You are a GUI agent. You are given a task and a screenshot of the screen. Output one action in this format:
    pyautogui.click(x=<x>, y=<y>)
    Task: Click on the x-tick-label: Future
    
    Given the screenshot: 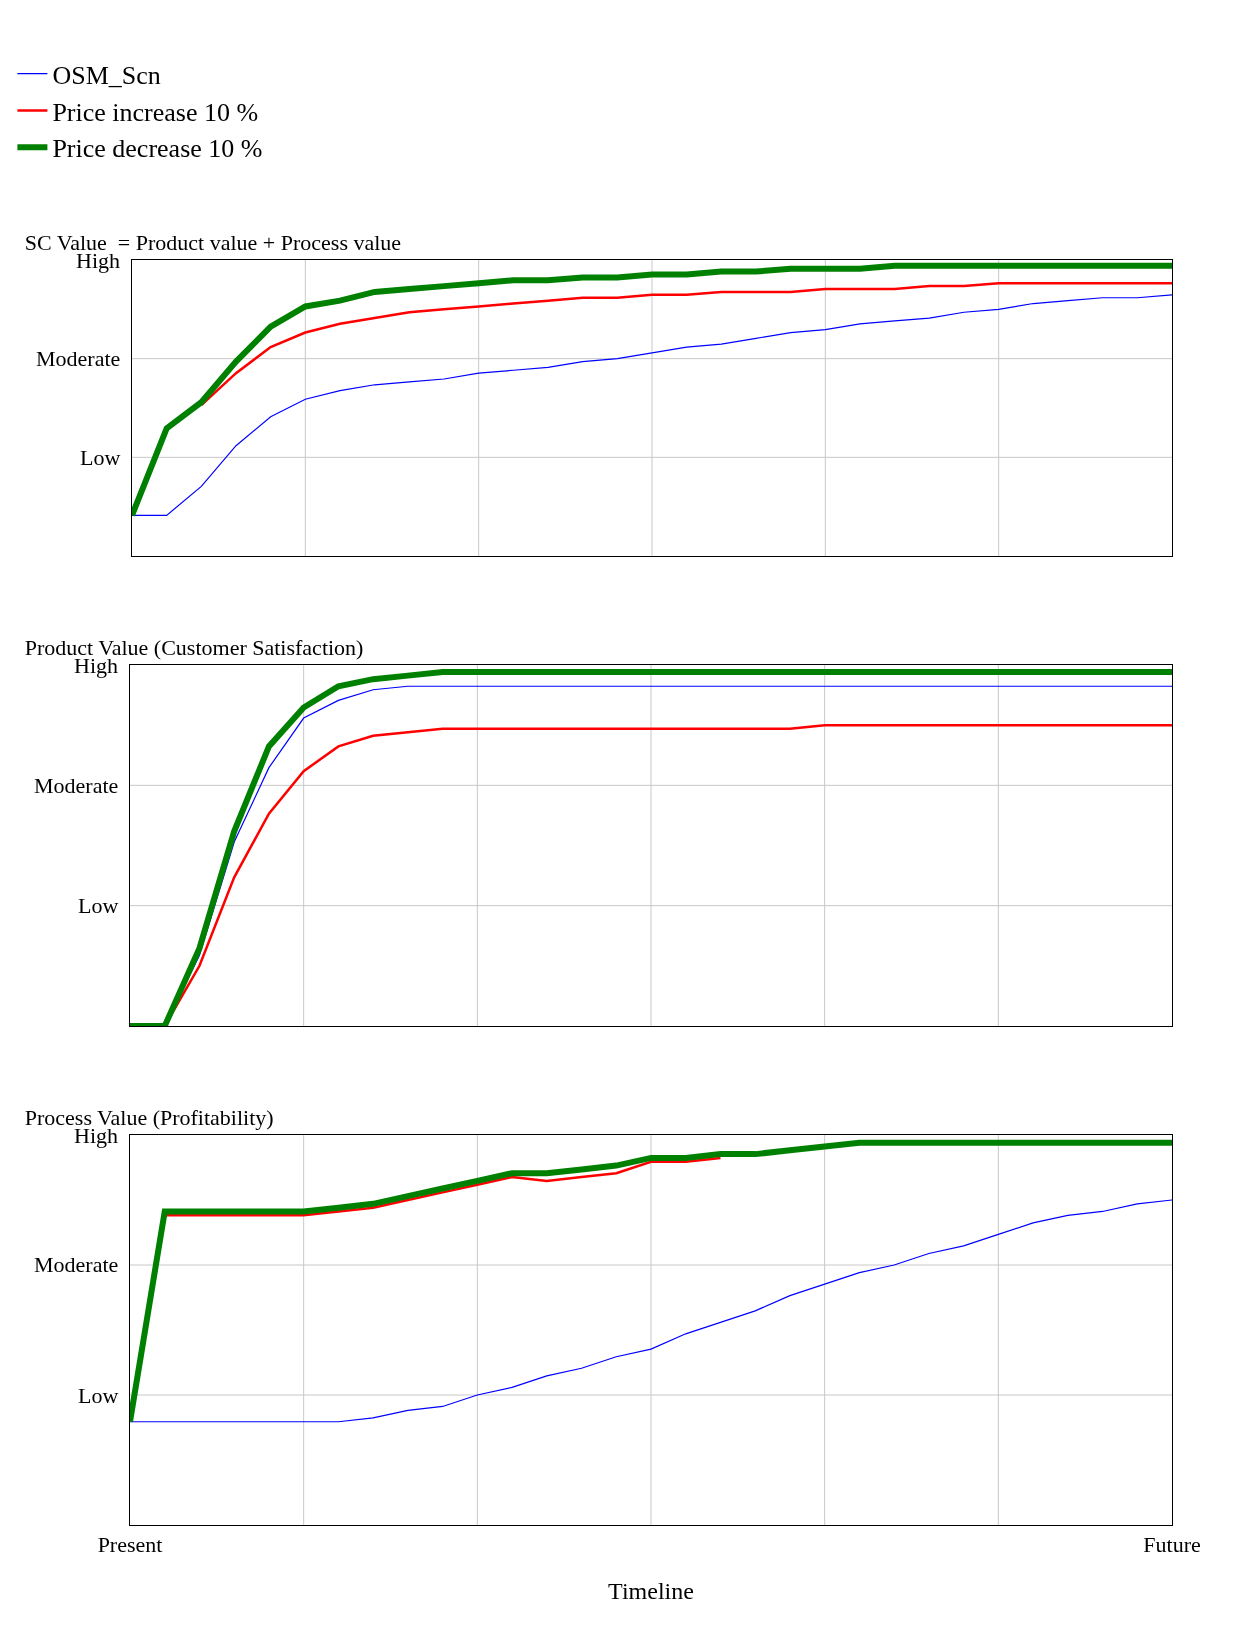 What is the action you would take?
    pyautogui.click(x=1172, y=1545)
    